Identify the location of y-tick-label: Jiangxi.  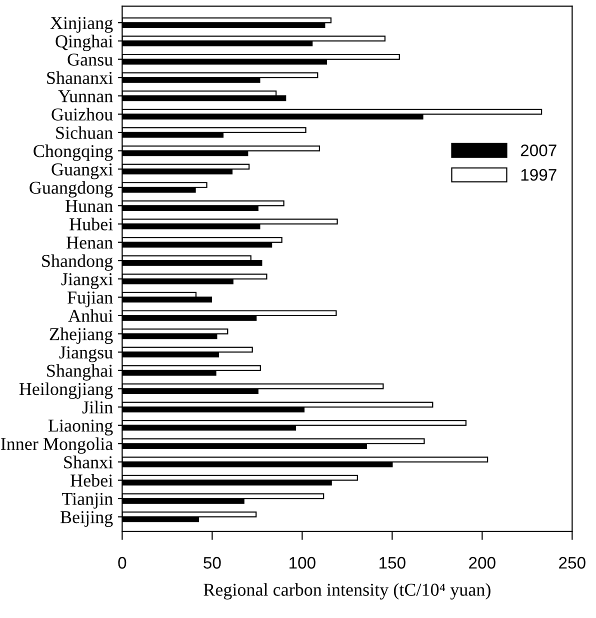
(87, 281).